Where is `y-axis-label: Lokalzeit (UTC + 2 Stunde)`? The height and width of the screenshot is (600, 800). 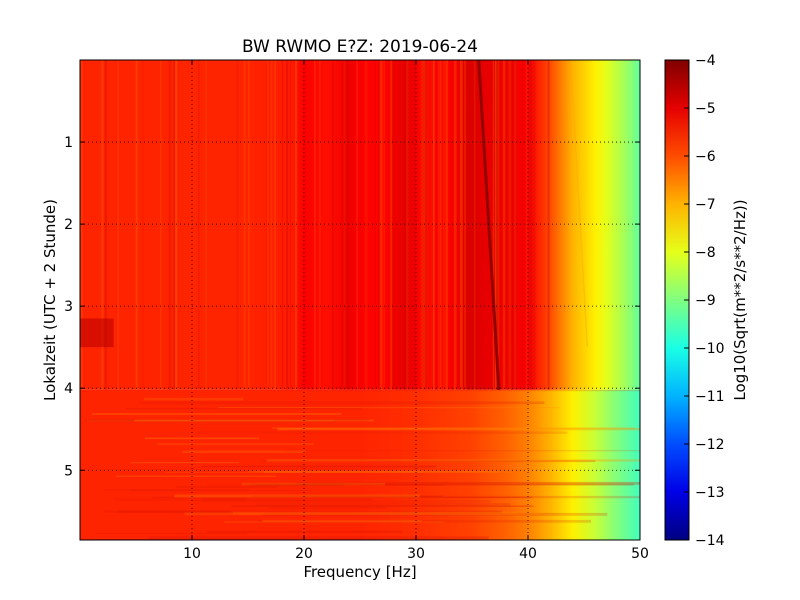 y-axis-label: Lokalzeit (UTC + 2 Stunde) is located at coordinates (50, 300).